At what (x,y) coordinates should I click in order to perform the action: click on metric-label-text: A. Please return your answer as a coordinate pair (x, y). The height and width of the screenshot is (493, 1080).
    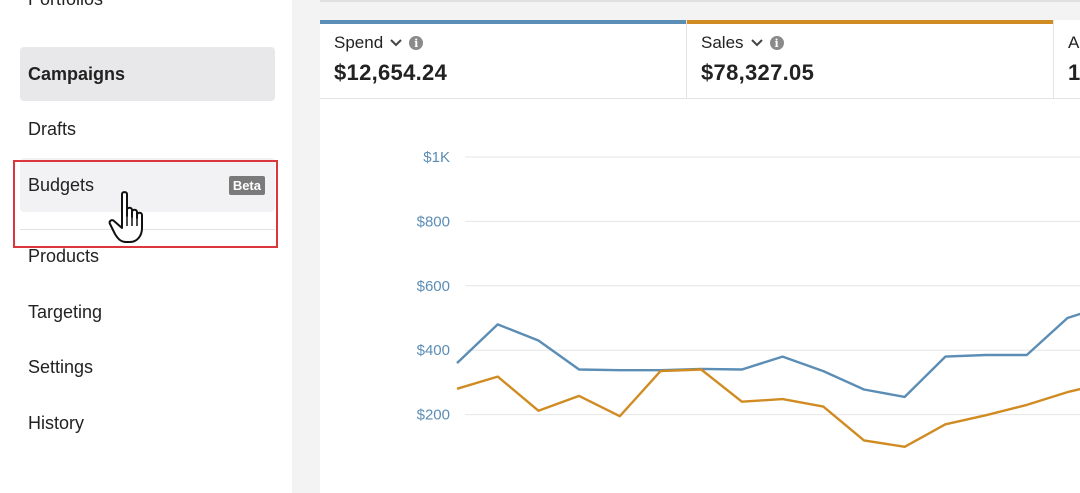
    Looking at the image, I should click on (1074, 42).